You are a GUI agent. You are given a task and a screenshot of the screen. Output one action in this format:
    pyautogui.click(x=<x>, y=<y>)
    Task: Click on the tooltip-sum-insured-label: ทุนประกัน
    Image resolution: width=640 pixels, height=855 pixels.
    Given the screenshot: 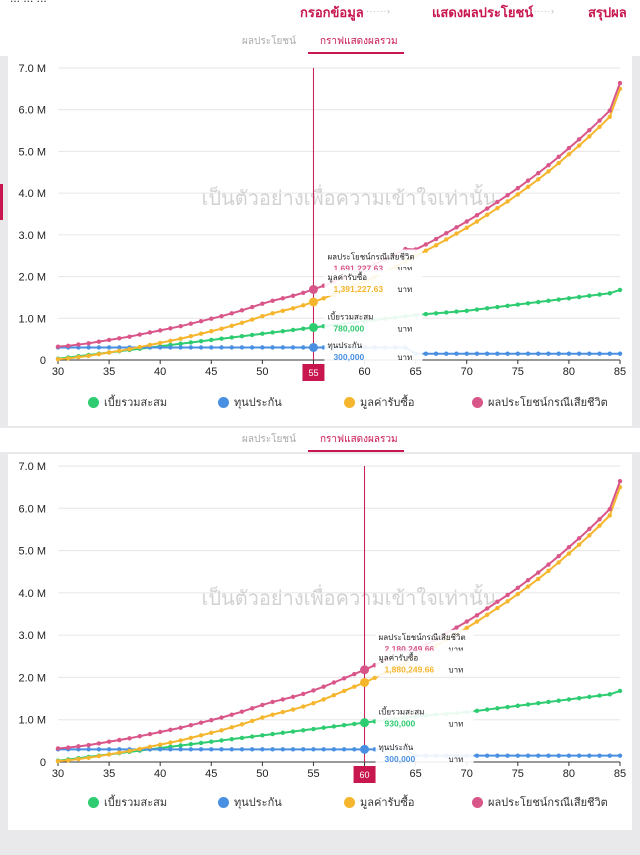 What is the action you would take?
    pyautogui.click(x=344, y=345)
    